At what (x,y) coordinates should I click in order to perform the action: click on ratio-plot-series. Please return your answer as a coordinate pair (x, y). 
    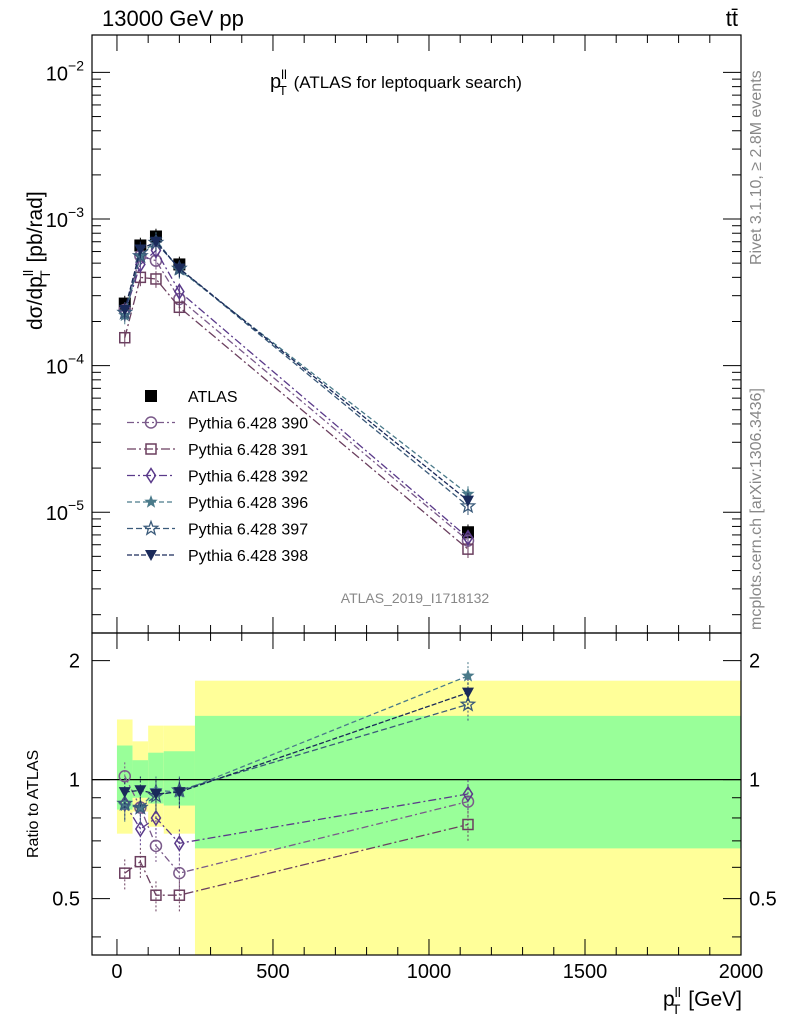
    Looking at the image, I should click on (296, 786).